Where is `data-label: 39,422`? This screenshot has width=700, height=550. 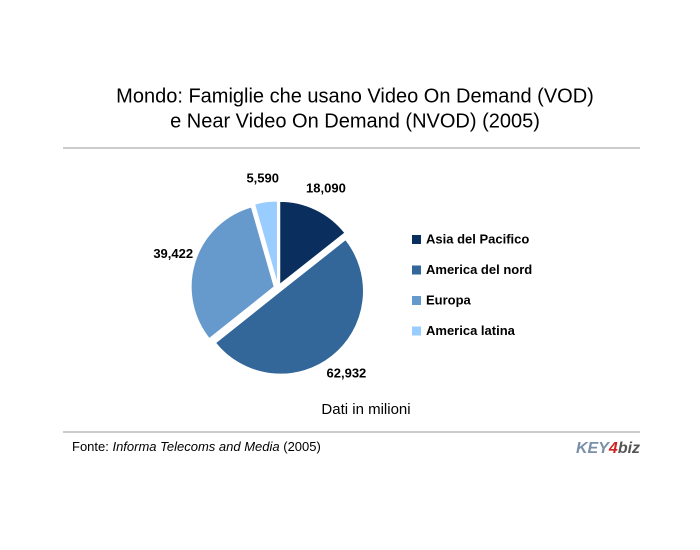 data-label: 39,422 is located at coordinates (173, 253).